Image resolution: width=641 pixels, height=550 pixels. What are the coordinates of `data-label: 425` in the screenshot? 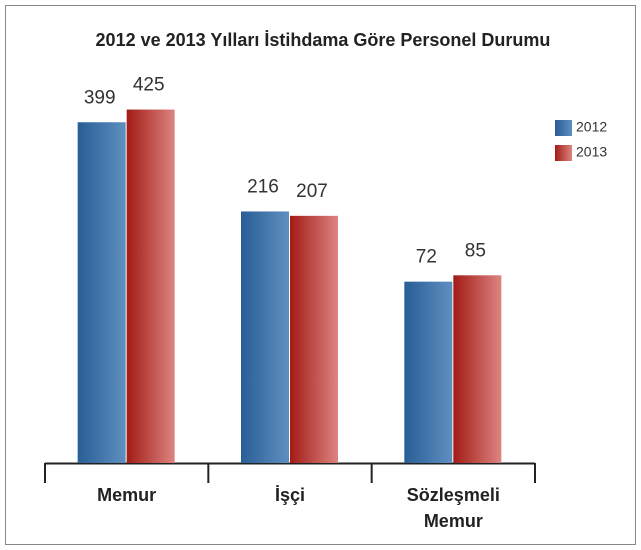 It's located at (149, 85).